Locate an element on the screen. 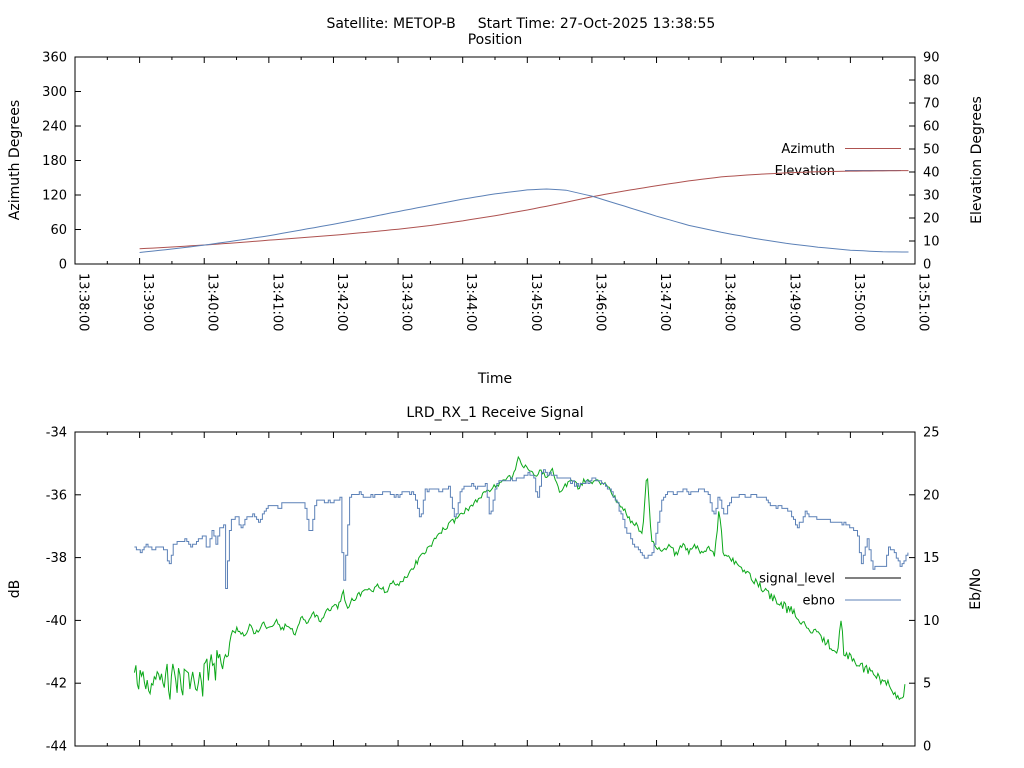  svg-text: Azimuth is located at coordinates (808, 149).